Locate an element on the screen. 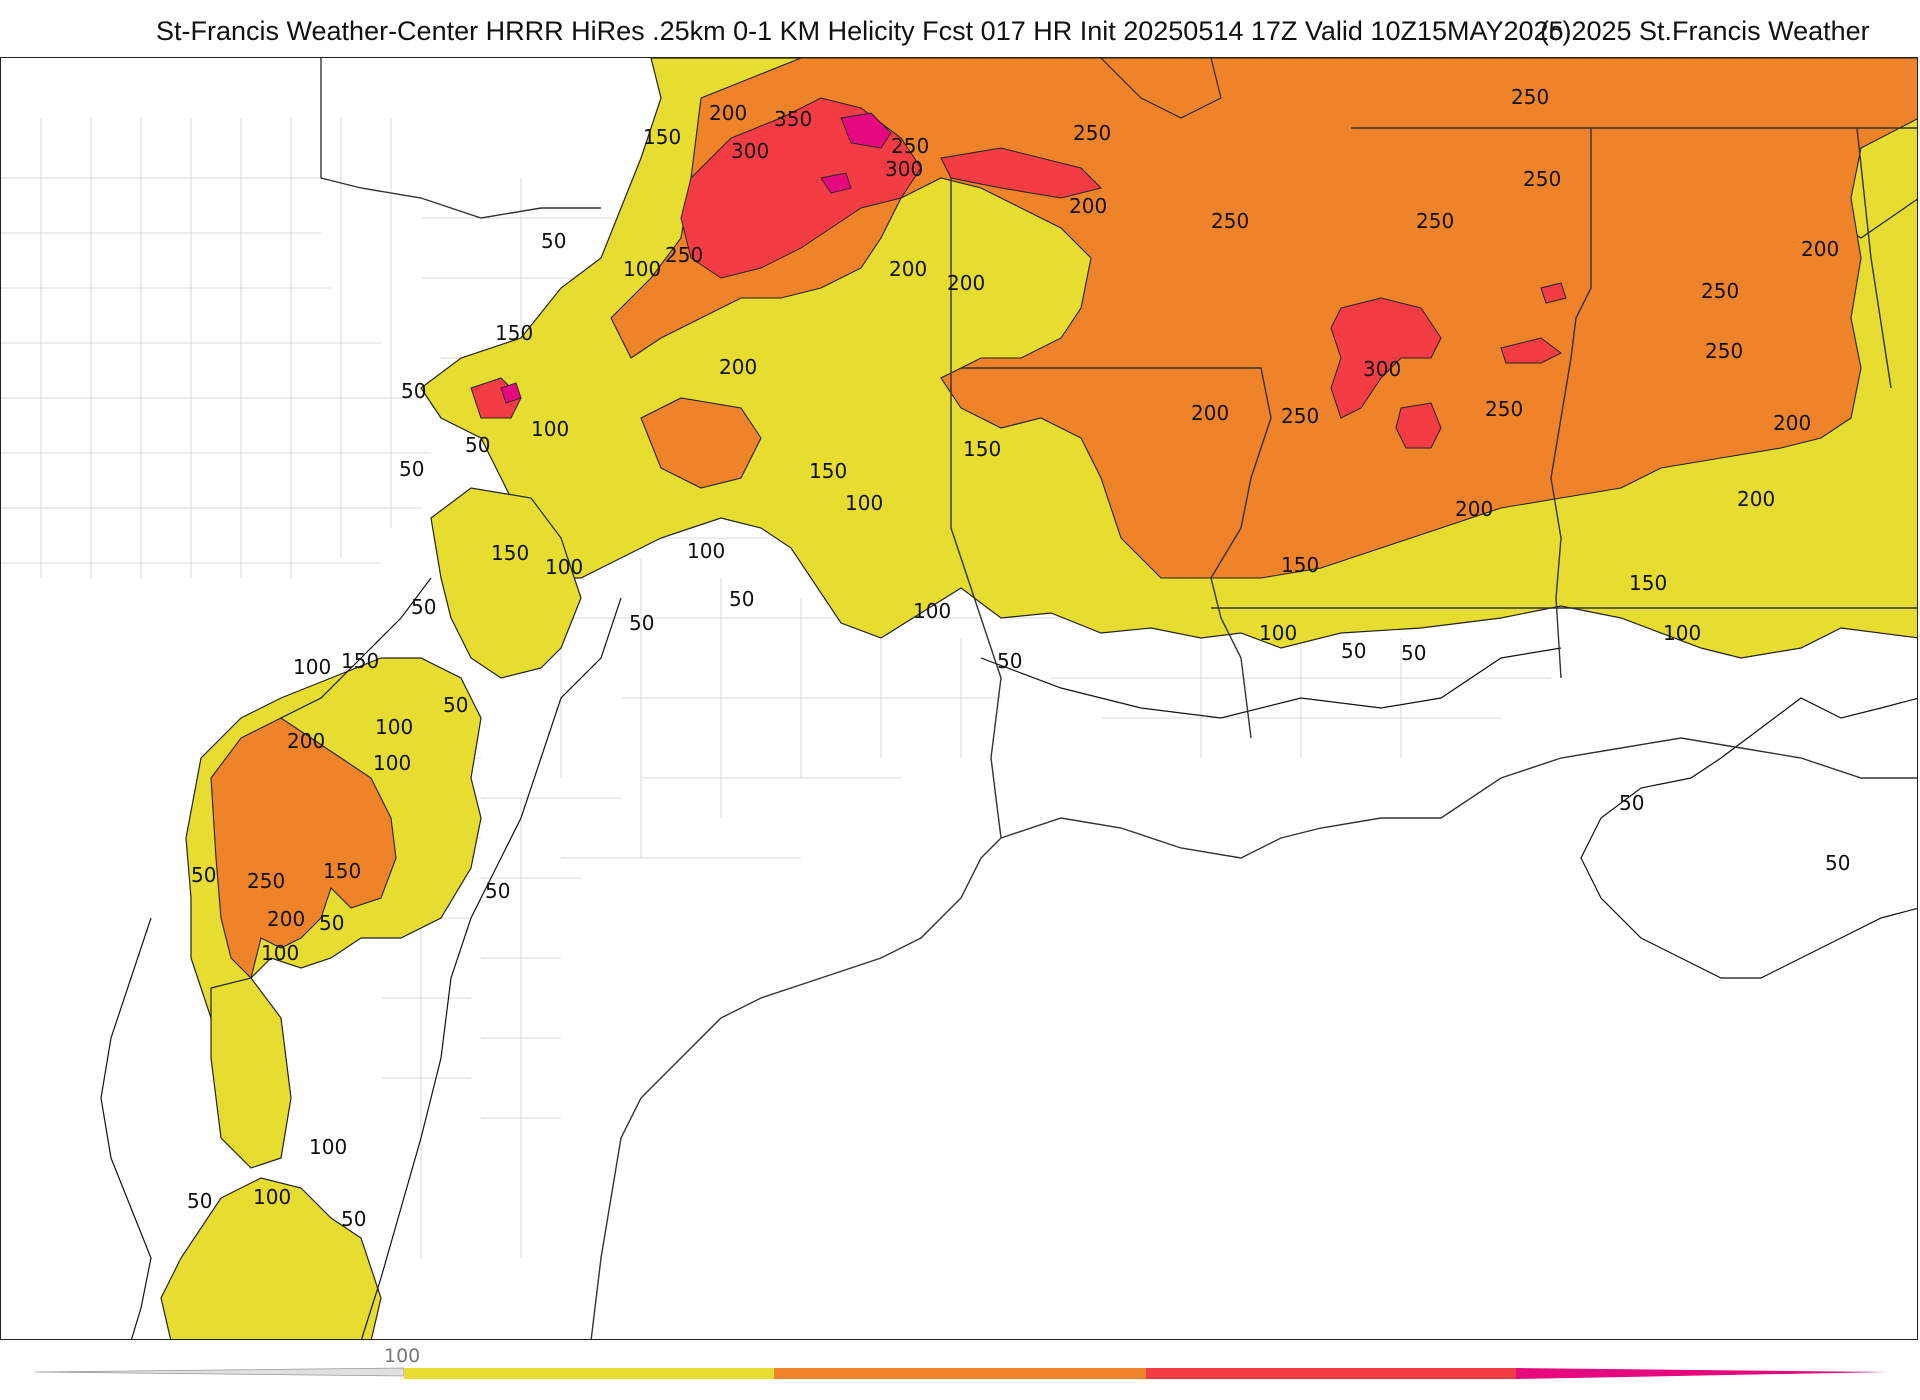  contour-label: 350 is located at coordinates (793, 119).